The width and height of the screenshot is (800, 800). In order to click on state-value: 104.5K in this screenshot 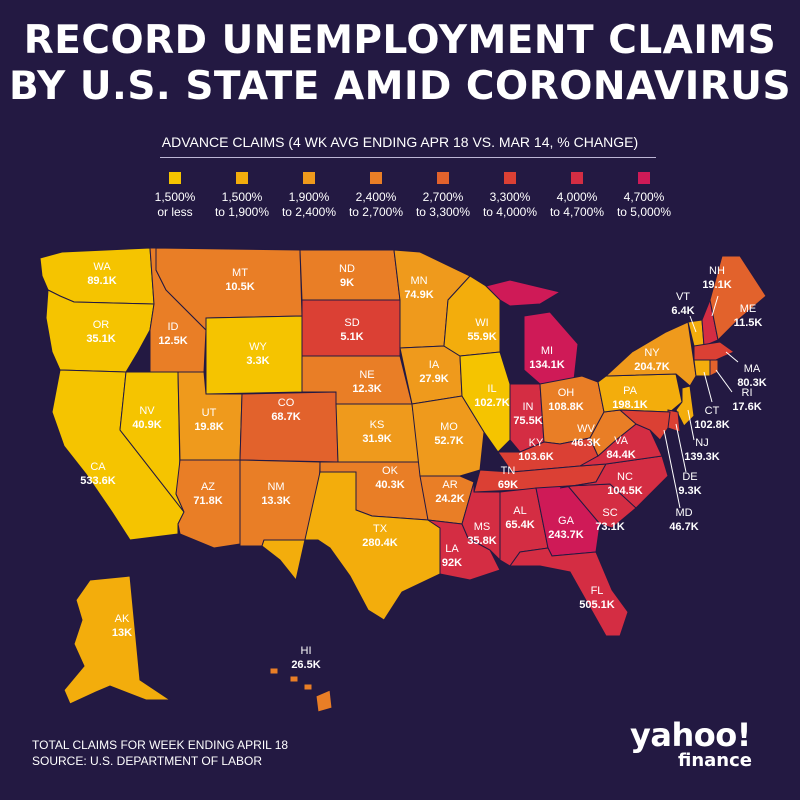, I will do `click(625, 491)`.